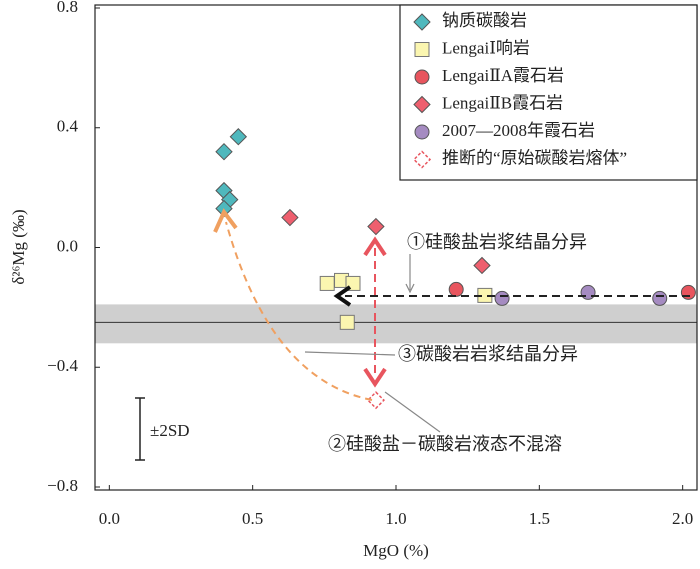 The width and height of the screenshot is (700, 569). I want to click on y-tick-label: −0.4, so click(62, 365).